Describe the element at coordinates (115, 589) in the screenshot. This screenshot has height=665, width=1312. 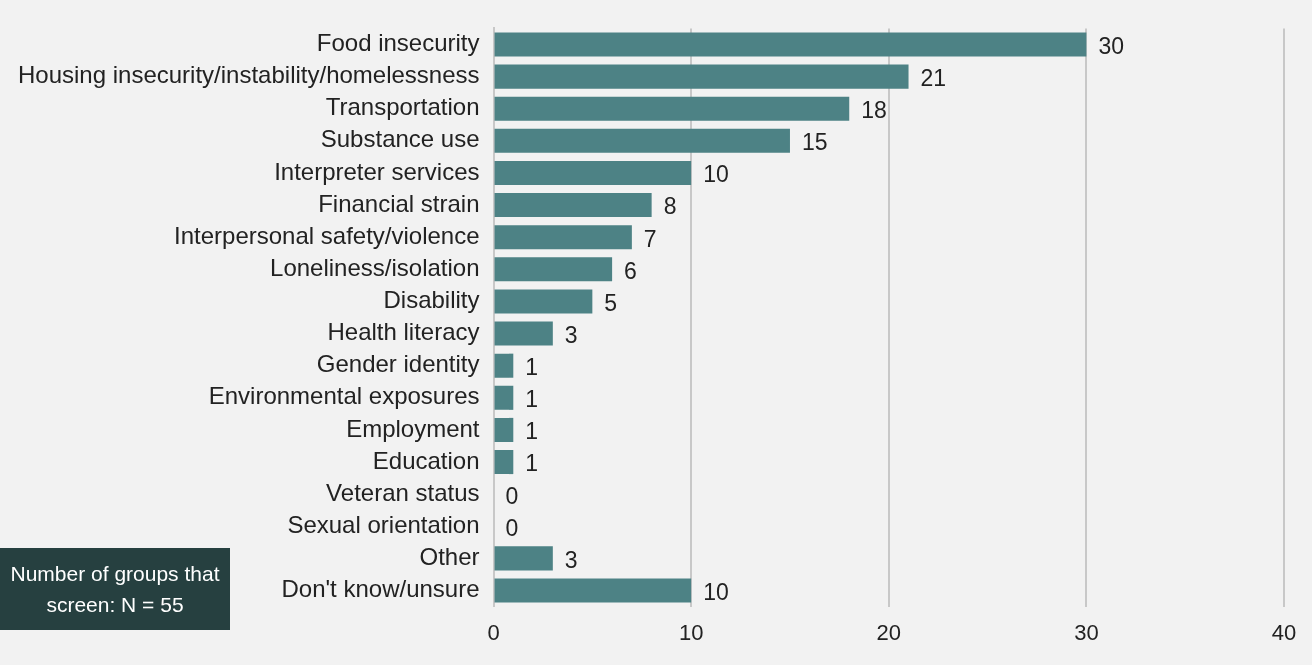
I see `text: Number of groups that screen: N = 55` at that location.